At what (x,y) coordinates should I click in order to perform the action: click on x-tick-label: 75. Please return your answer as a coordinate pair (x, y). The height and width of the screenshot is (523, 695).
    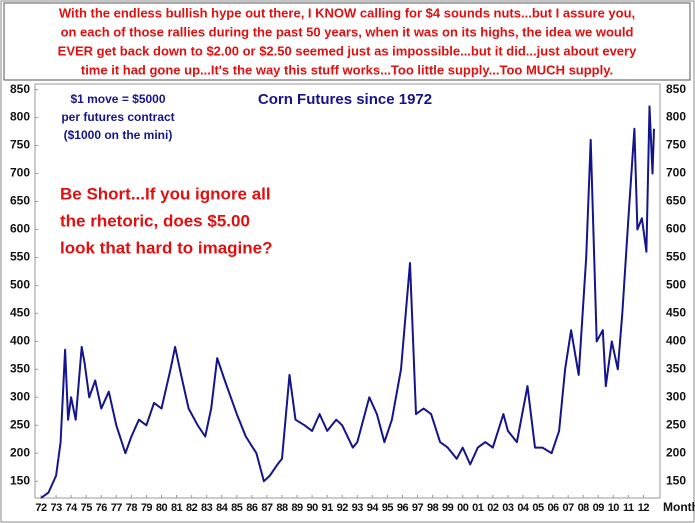
    Looking at the image, I should click on (87, 508).